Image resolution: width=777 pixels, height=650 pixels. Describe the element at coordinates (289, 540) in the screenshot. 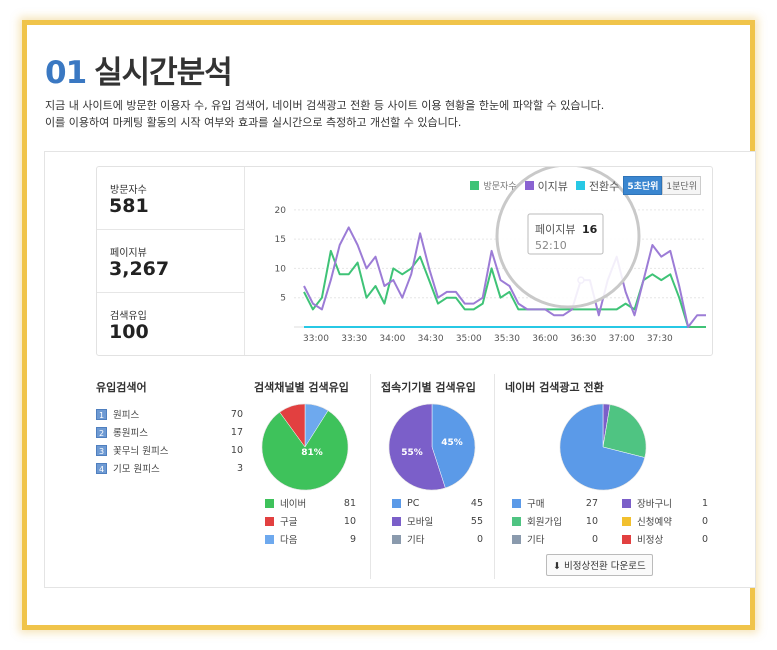

I see `legend-name: 다음` at that location.